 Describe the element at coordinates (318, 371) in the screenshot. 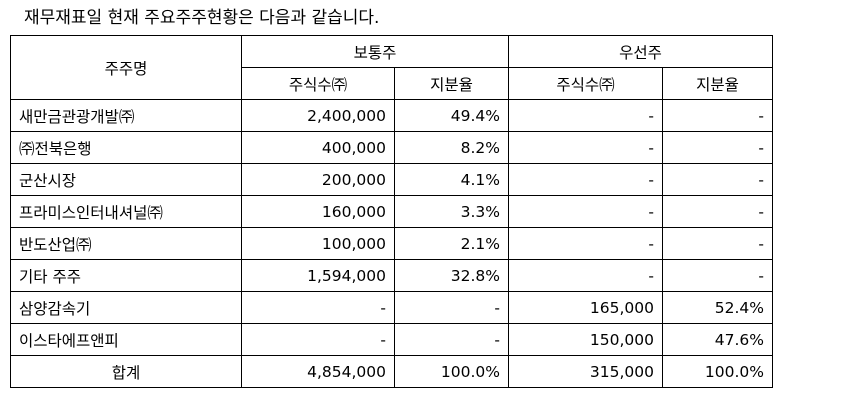

I see `total-common-shares: 4,854,000` at that location.